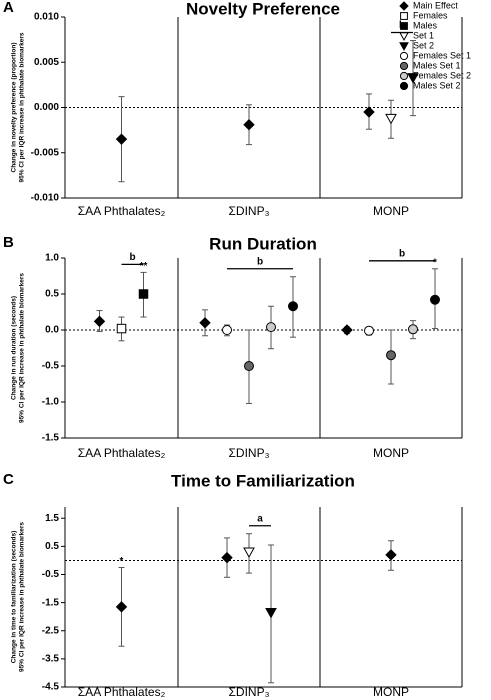 The width and height of the screenshot is (491, 700). What do you see at coordinates (442, 75) in the screenshot?
I see `legend-label: Females Set 2` at bounding box center [442, 75].